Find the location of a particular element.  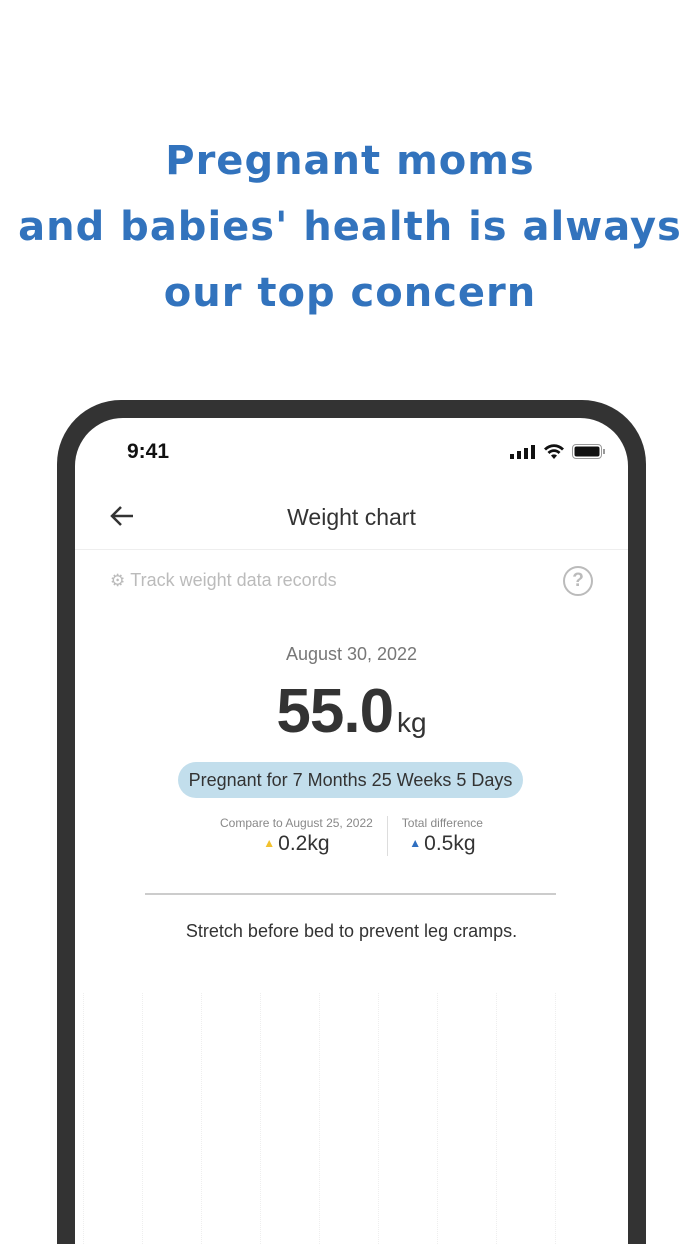

total-label: Total difference is located at coordinates (442, 823).